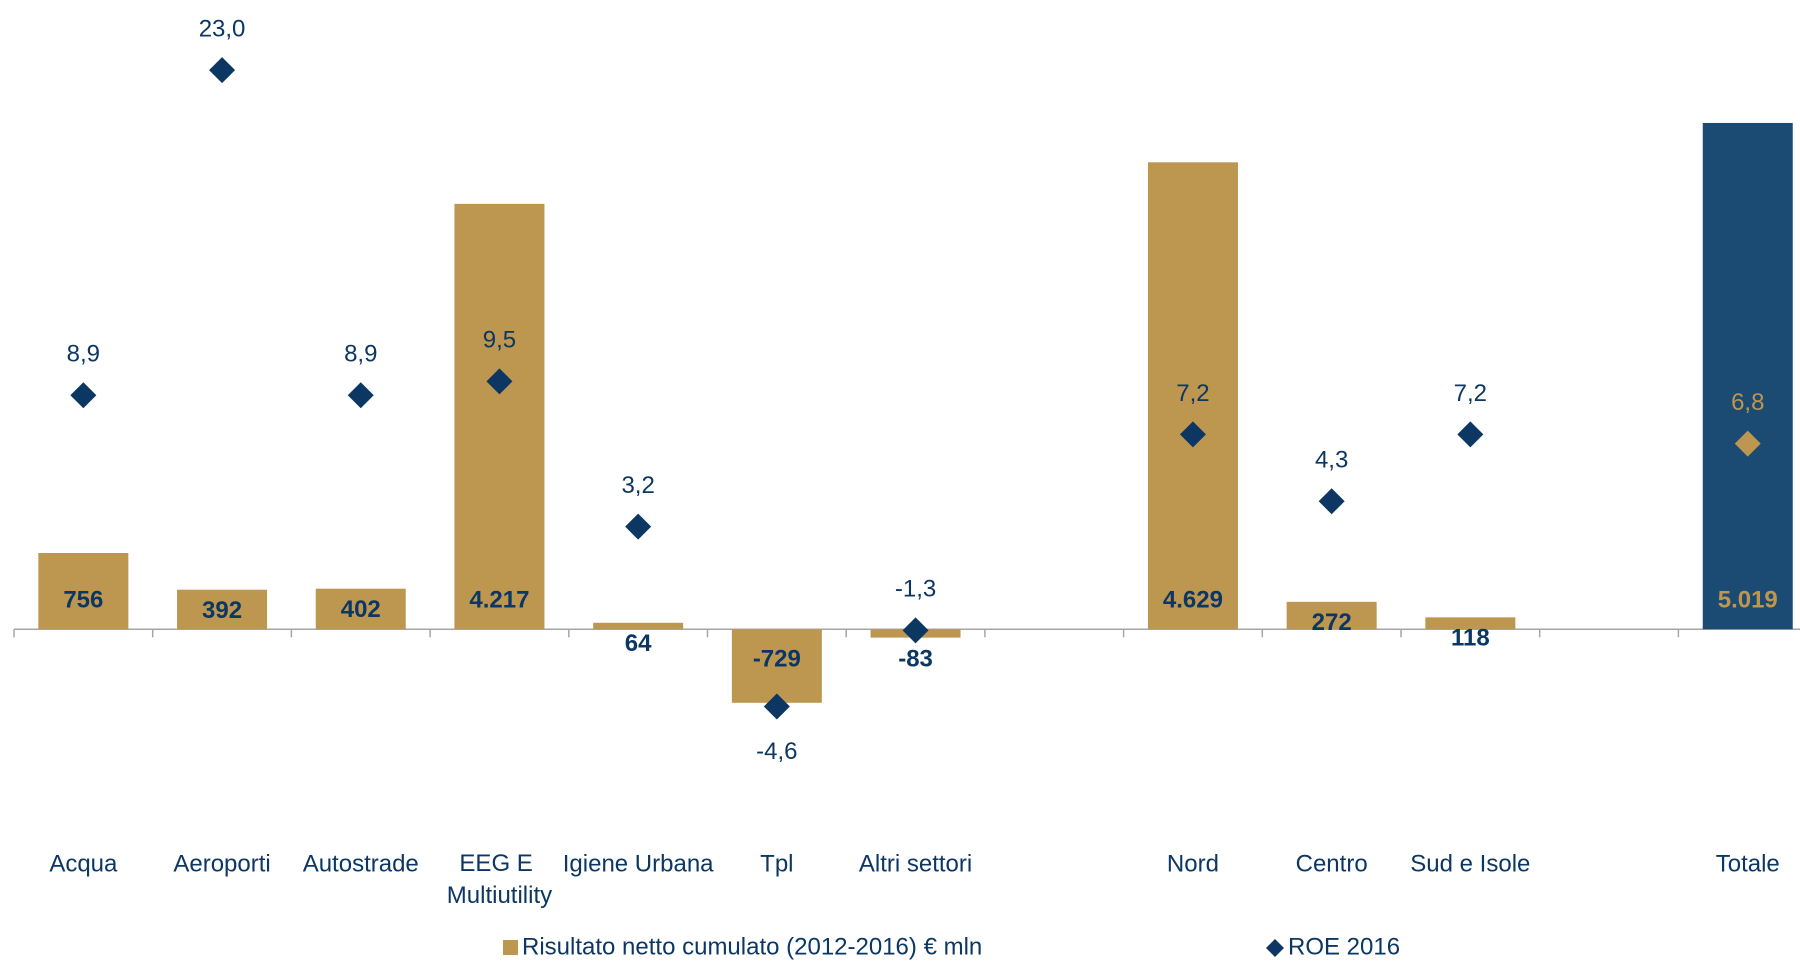 This screenshot has height=964, width=1800. What do you see at coordinates (777, 659) in the screenshot?
I see `bar-value-label: -729` at bounding box center [777, 659].